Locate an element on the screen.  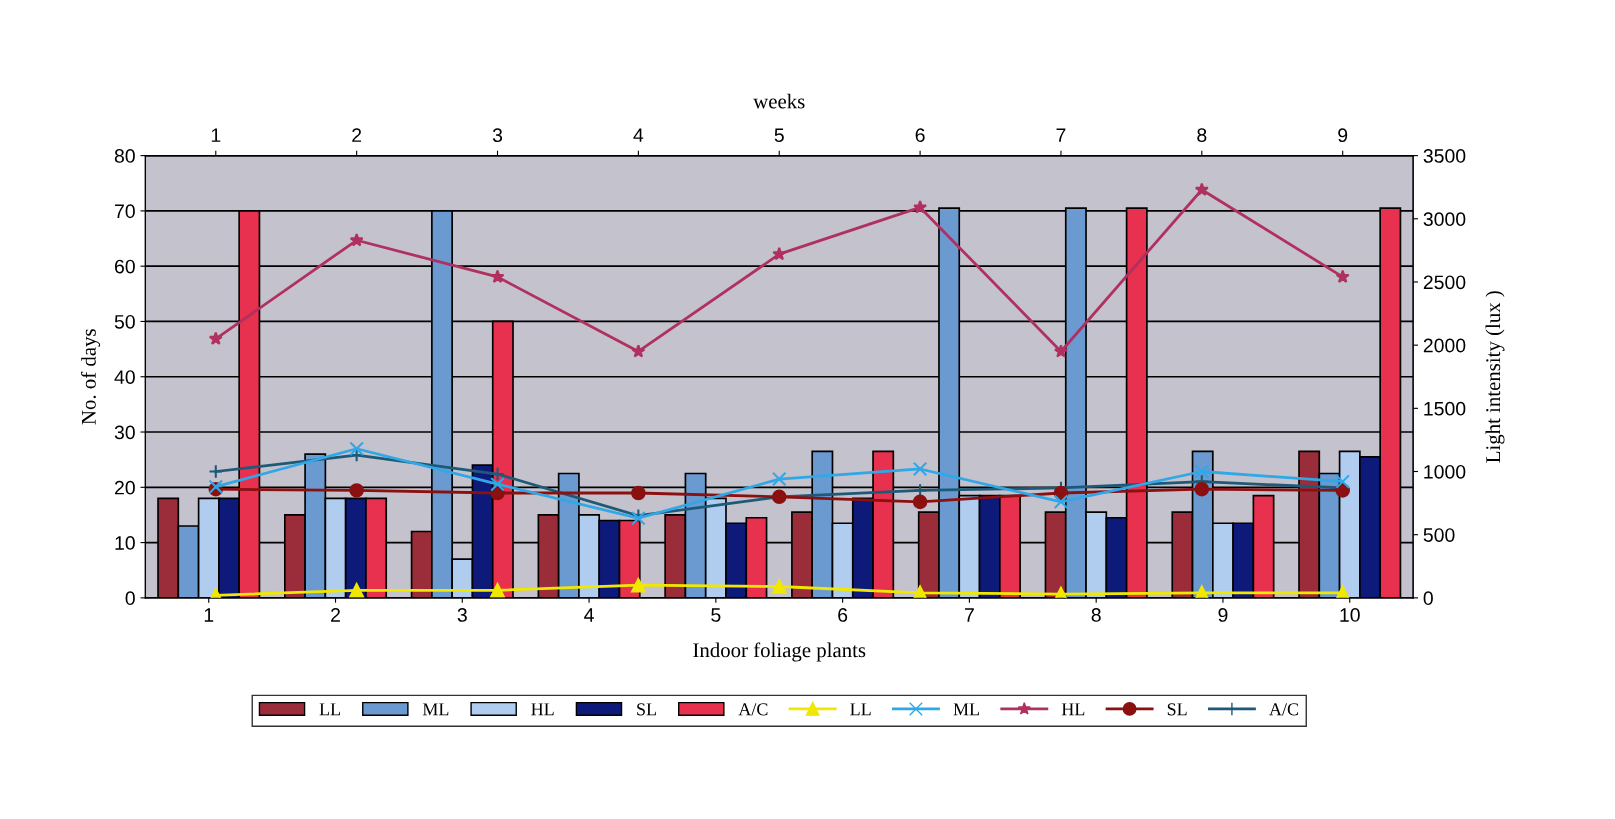
y-tick-label: 50 is located at coordinates (124, 321).